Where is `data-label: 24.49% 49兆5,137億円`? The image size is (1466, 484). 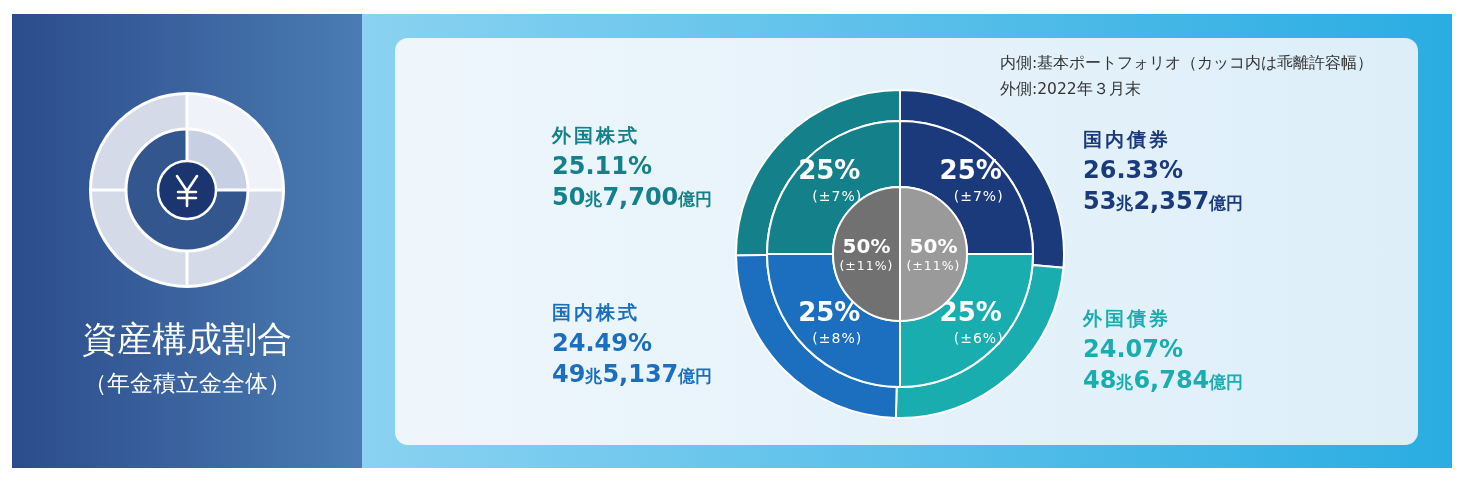
data-label: 24.49% 49兆5,137億円 is located at coordinates (632, 359).